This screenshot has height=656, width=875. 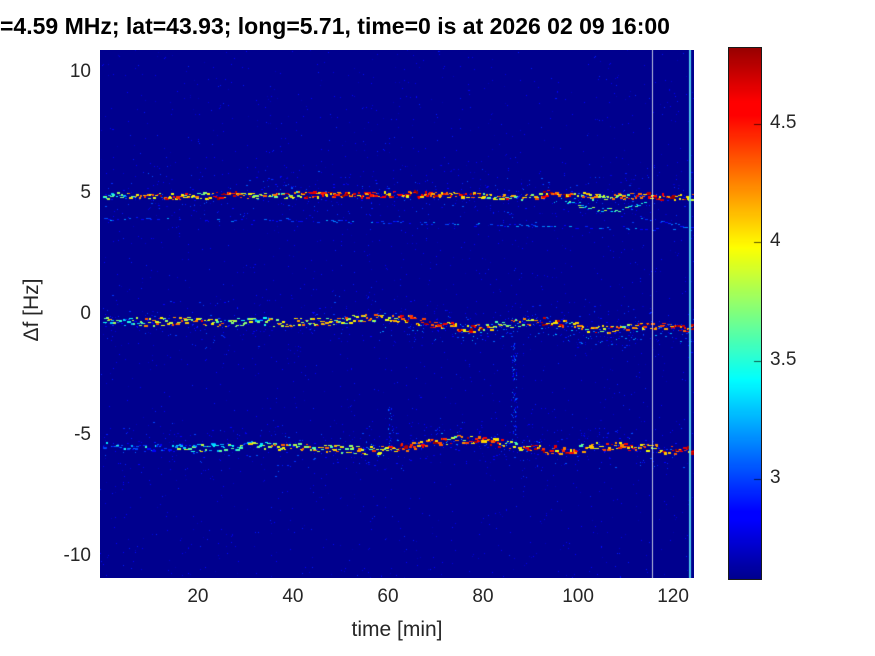 I want to click on y-tick-label: -10, so click(x=77, y=556).